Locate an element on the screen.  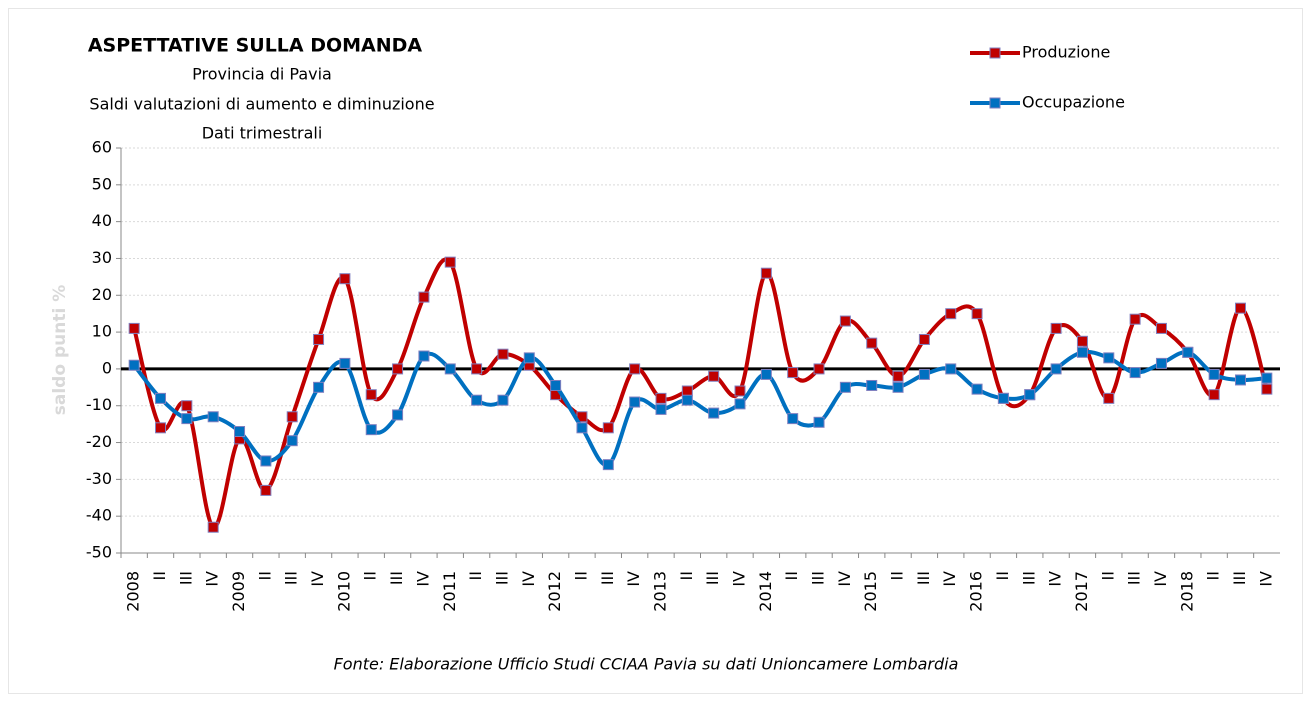
y-tick-label: 0 is located at coordinates (107, 367).